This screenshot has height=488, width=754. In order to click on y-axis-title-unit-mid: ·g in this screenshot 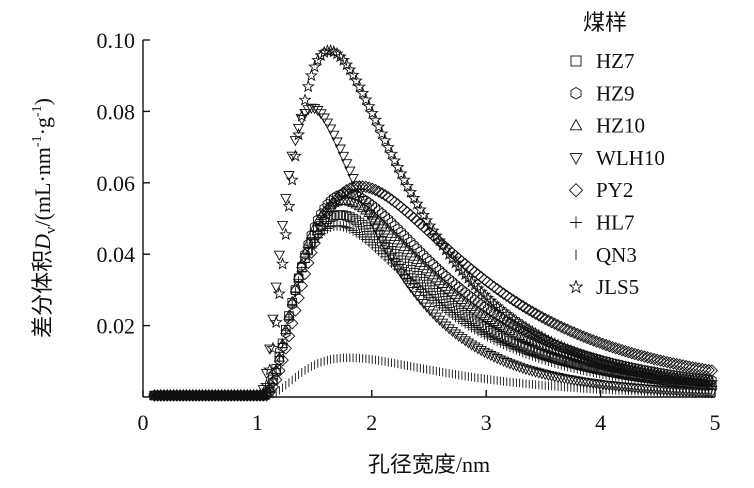, I will do `click(42, 126)`.